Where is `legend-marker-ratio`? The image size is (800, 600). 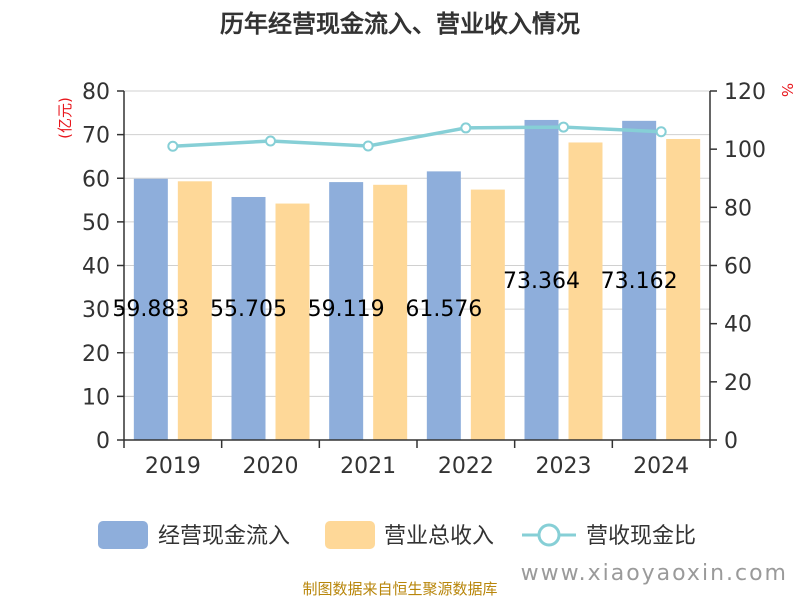 legend-marker-ratio is located at coordinates (549, 535).